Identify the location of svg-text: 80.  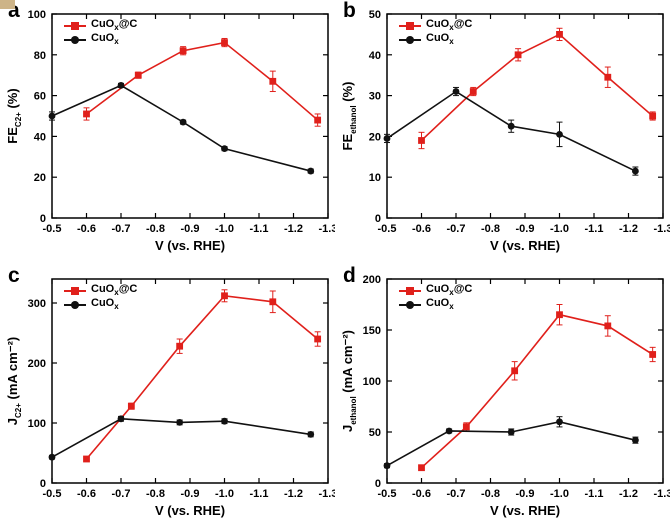
(40, 56).